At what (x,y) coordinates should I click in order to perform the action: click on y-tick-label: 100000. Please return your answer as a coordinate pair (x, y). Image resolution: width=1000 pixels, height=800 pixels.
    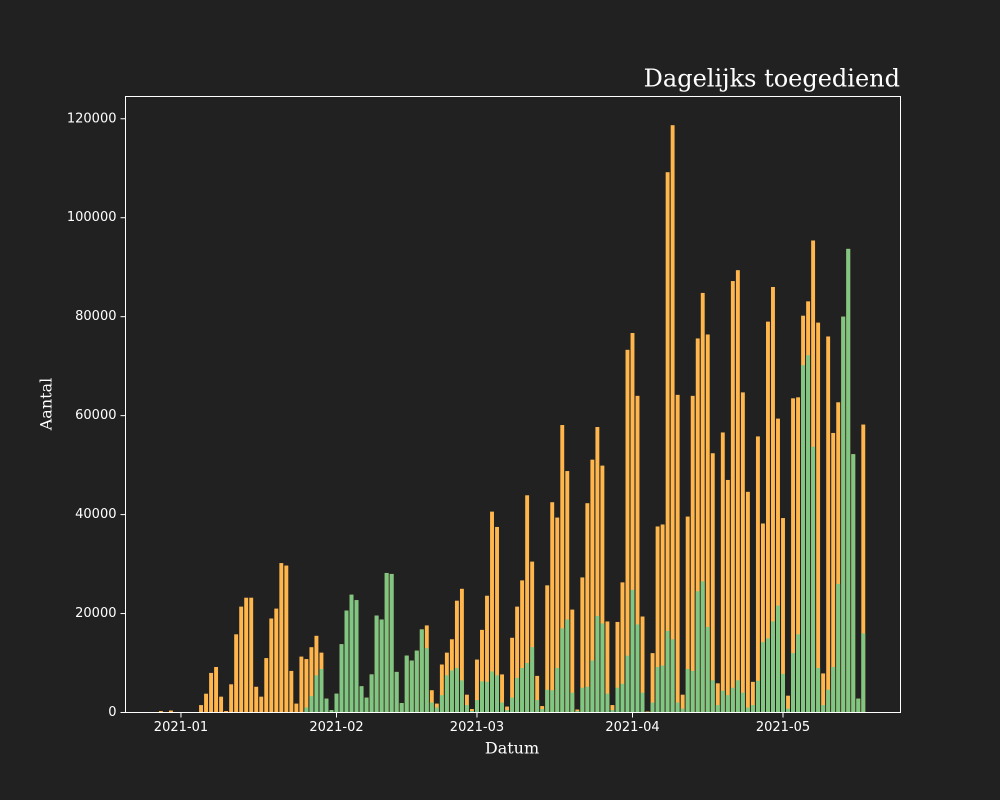
    Looking at the image, I should click on (92, 217).